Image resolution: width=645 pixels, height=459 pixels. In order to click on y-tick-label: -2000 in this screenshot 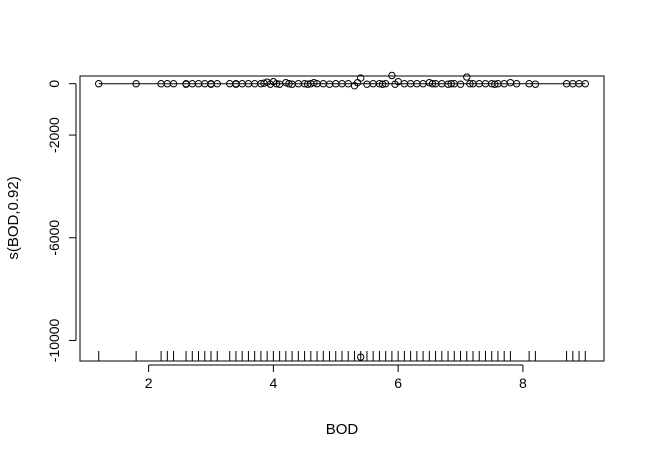, I will do `click(54, 135)`.